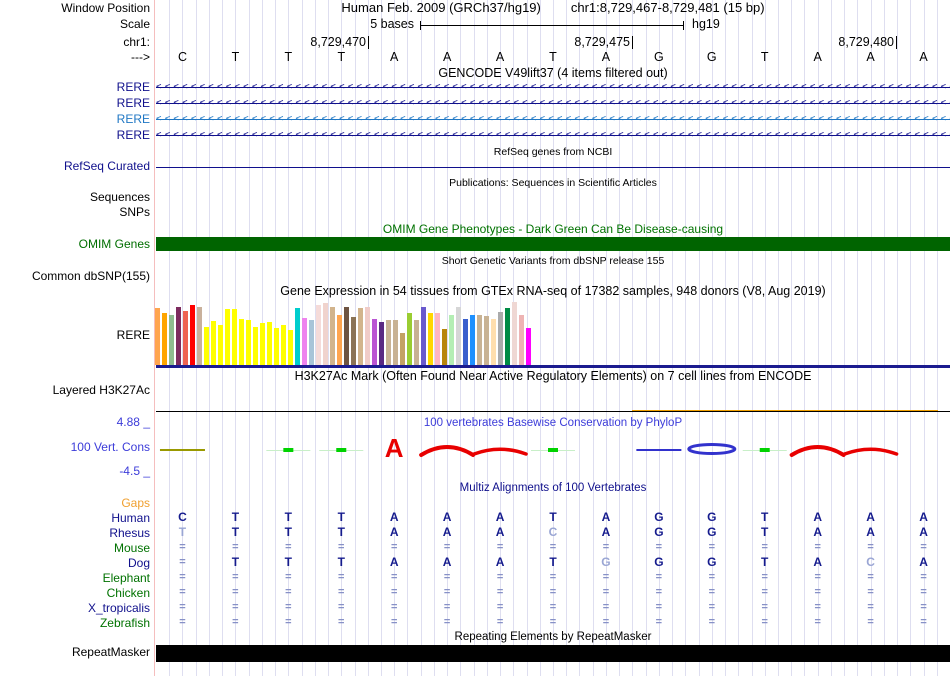 Image resolution: width=950 pixels, height=676 pixels. I want to click on track-label-x-tropicalis: X_tropicalis, so click(118, 608).